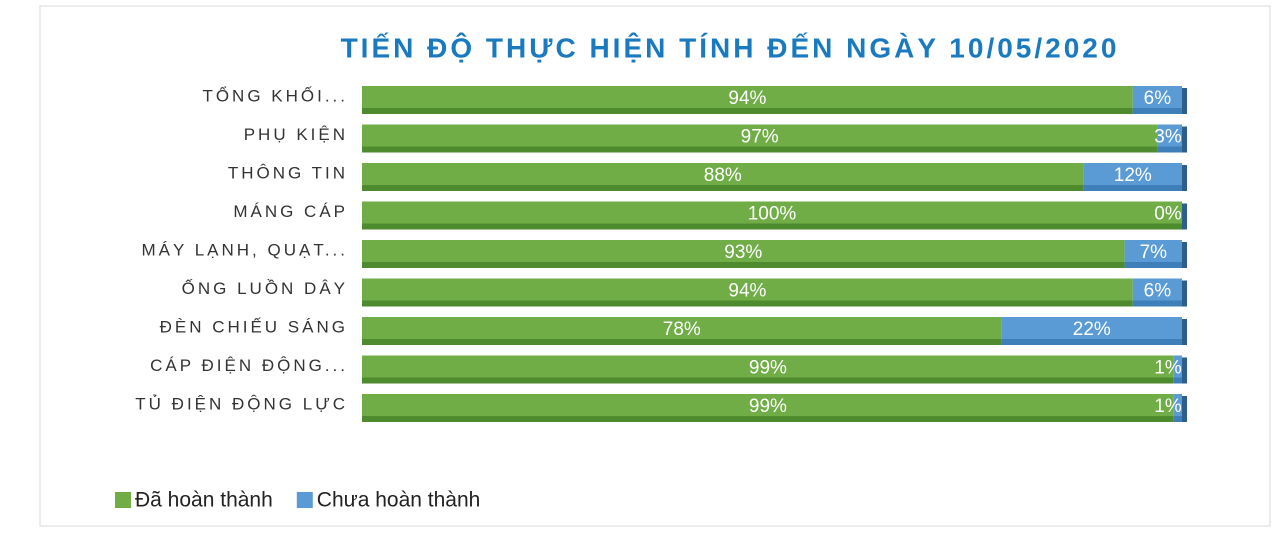 The height and width of the screenshot is (536, 1286). Describe the element at coordinates (290, 211) in the screenshot. I see `y-tick-label: MÁNG CÁP` at that location.